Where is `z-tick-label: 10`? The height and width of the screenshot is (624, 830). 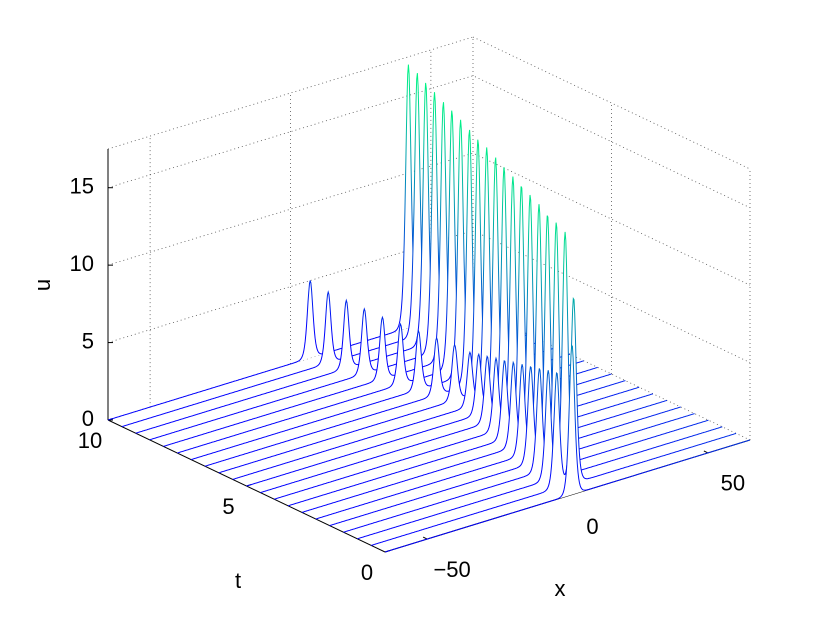
z-tick-label: 10 is located at coordinates (82, 263).